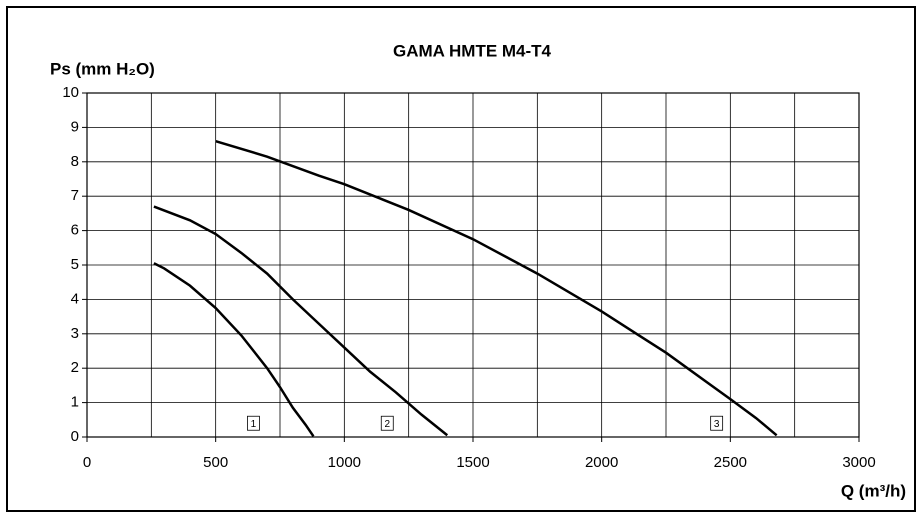  Describe the element at coordinates (75, 333) in the screenshot. I see `y-tick-label: 3` at that location.